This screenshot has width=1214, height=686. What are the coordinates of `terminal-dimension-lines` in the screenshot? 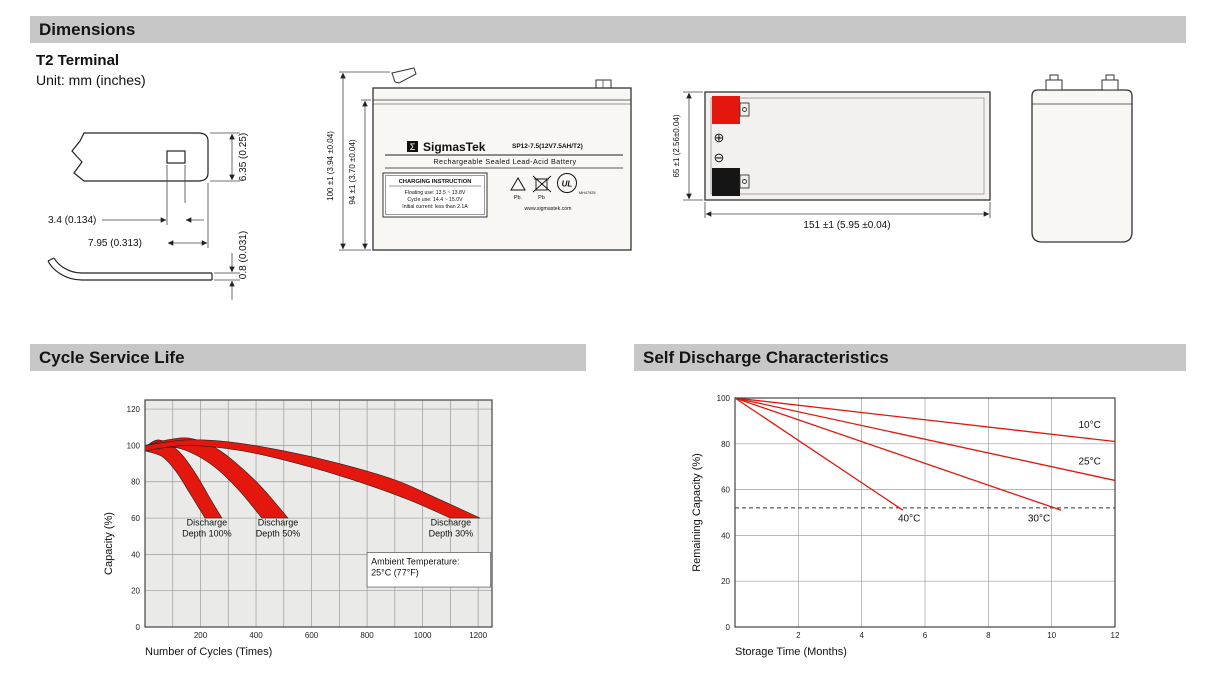 It's located at (171, 216).